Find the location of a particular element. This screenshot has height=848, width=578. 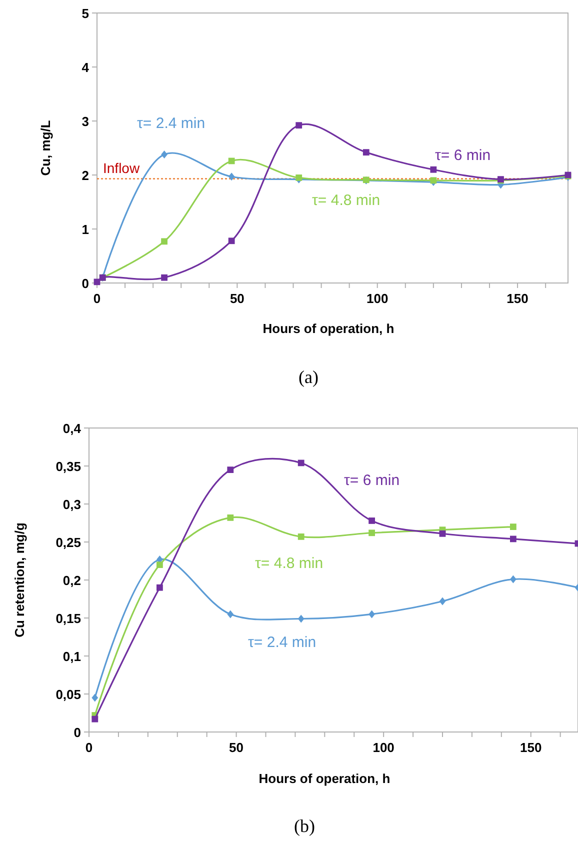

y-tick-label: 1 is located at coordinates (85, 229).